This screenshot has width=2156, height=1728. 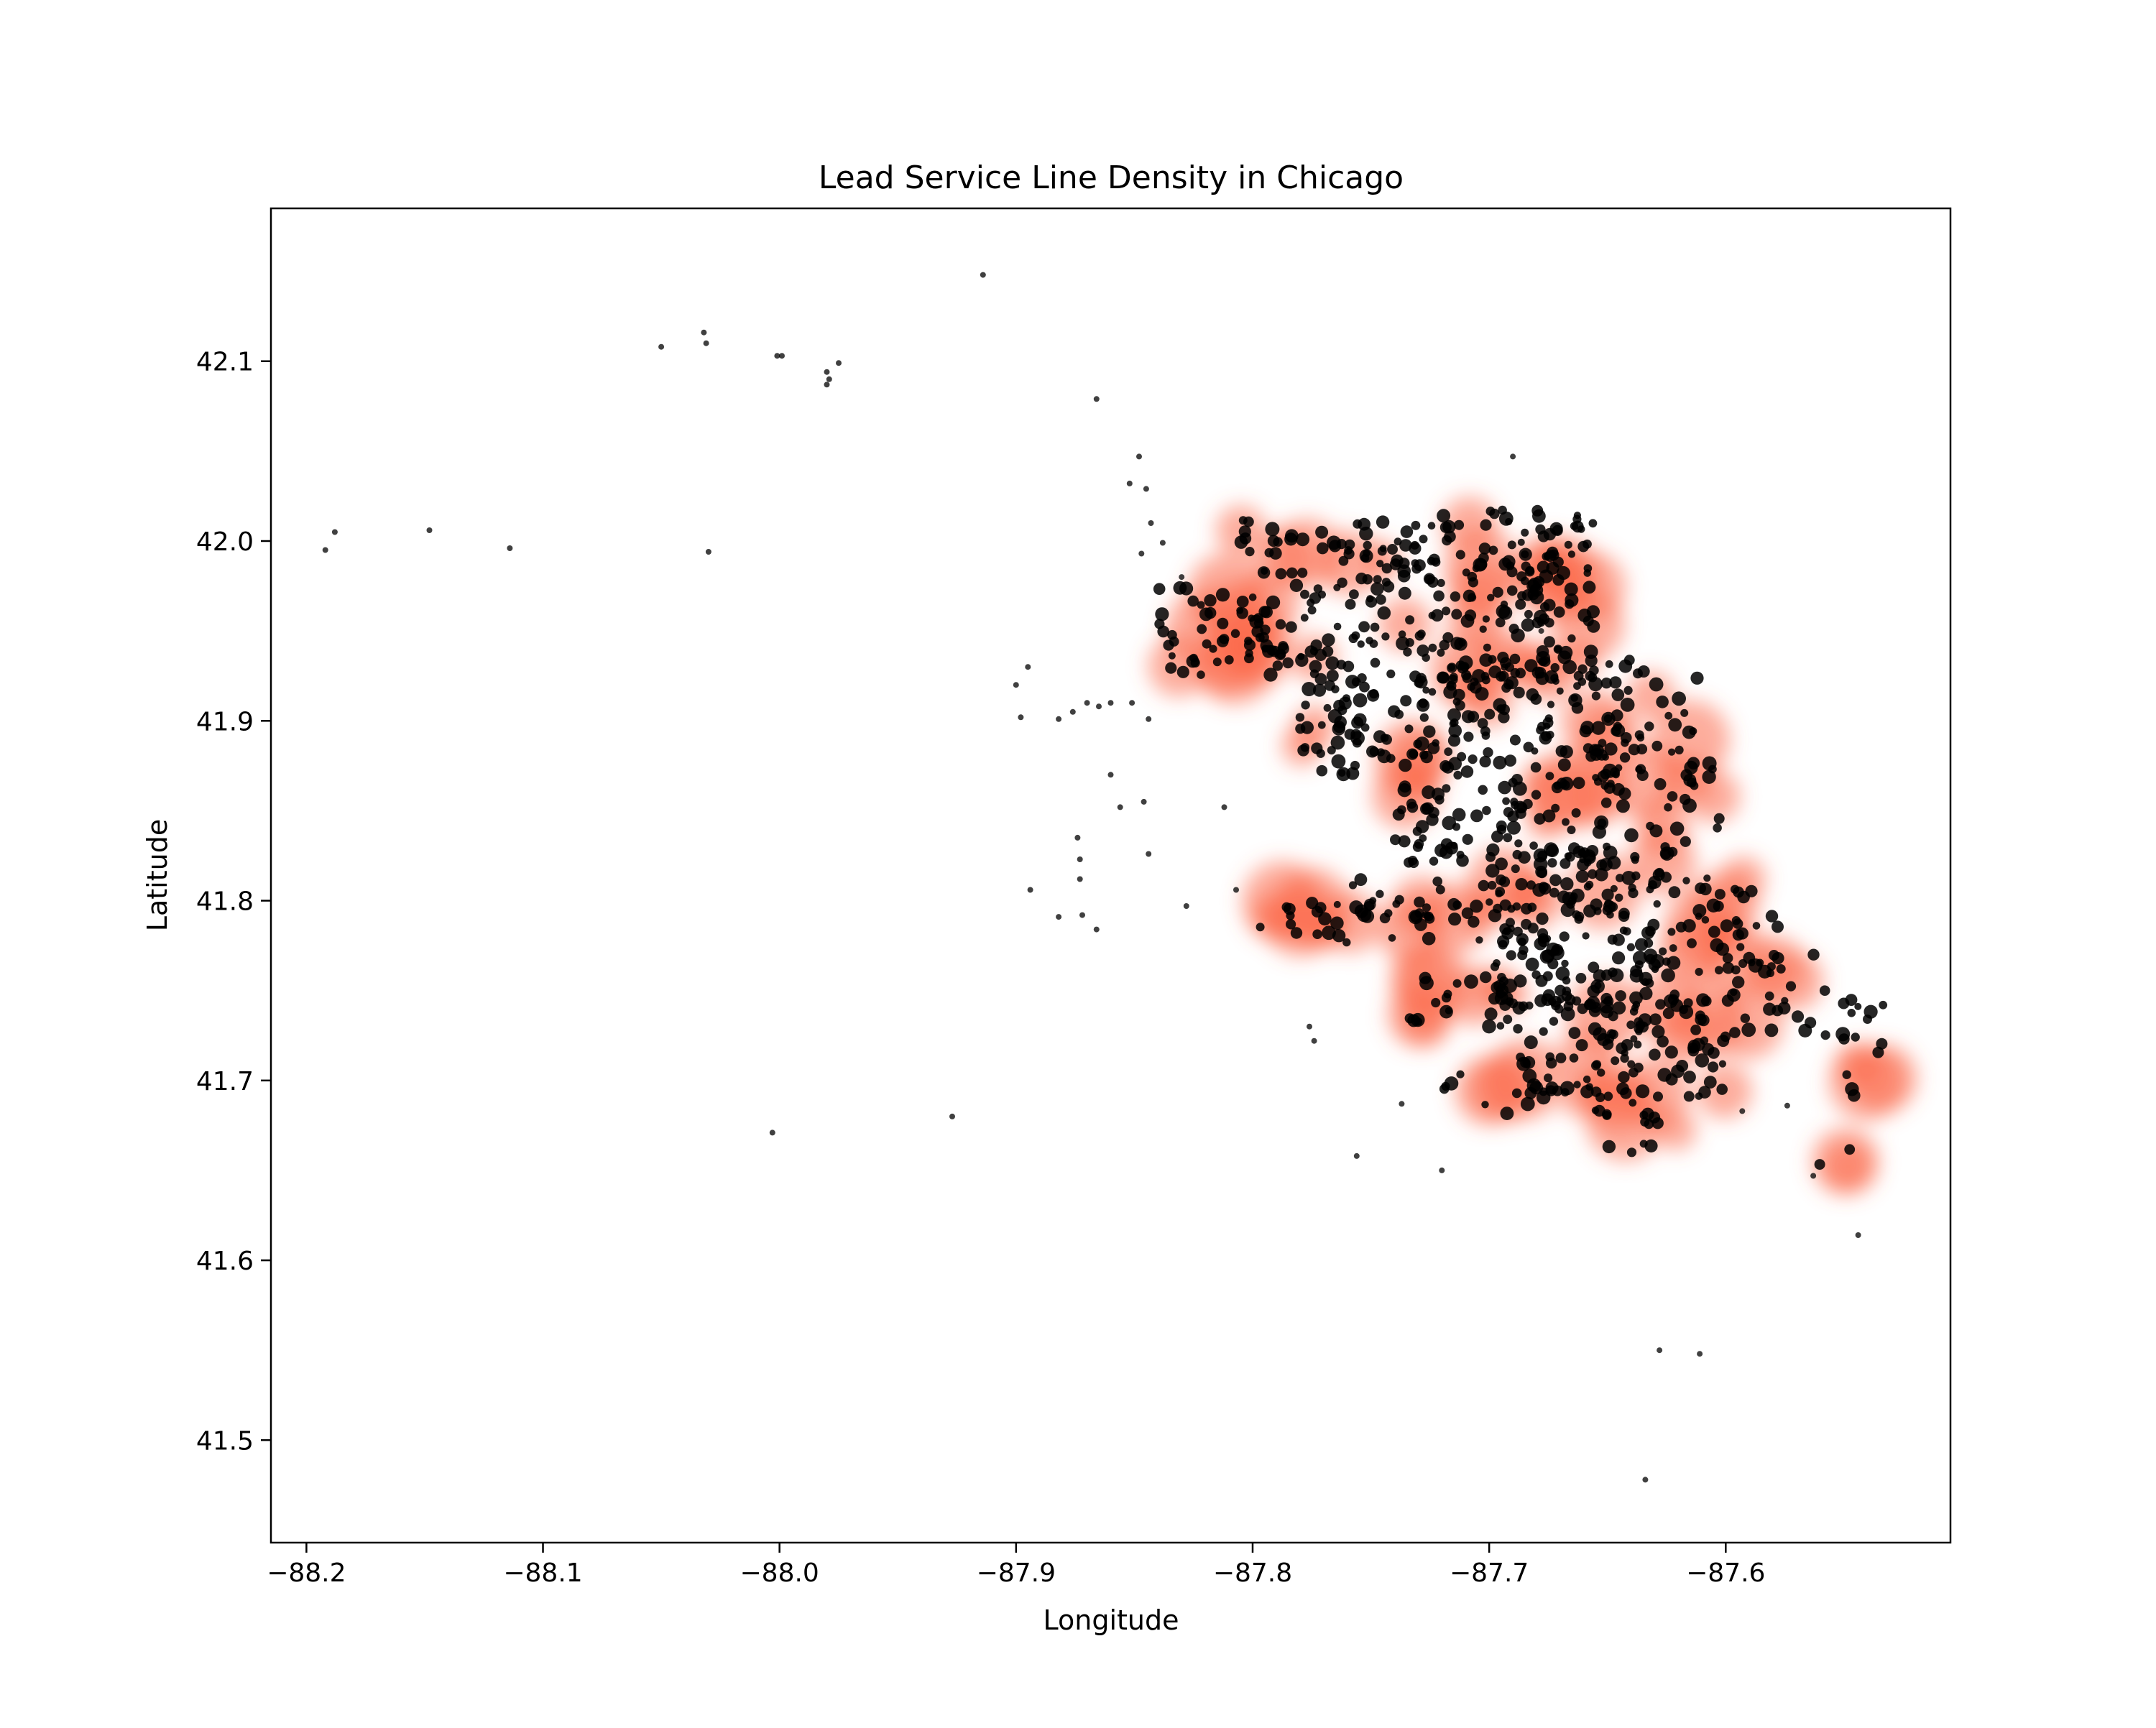 What do you see at coordinates (542, 1573) in the screenshot?
I see `x-tick-label: −88.1` at bounding box center [542, 1573].